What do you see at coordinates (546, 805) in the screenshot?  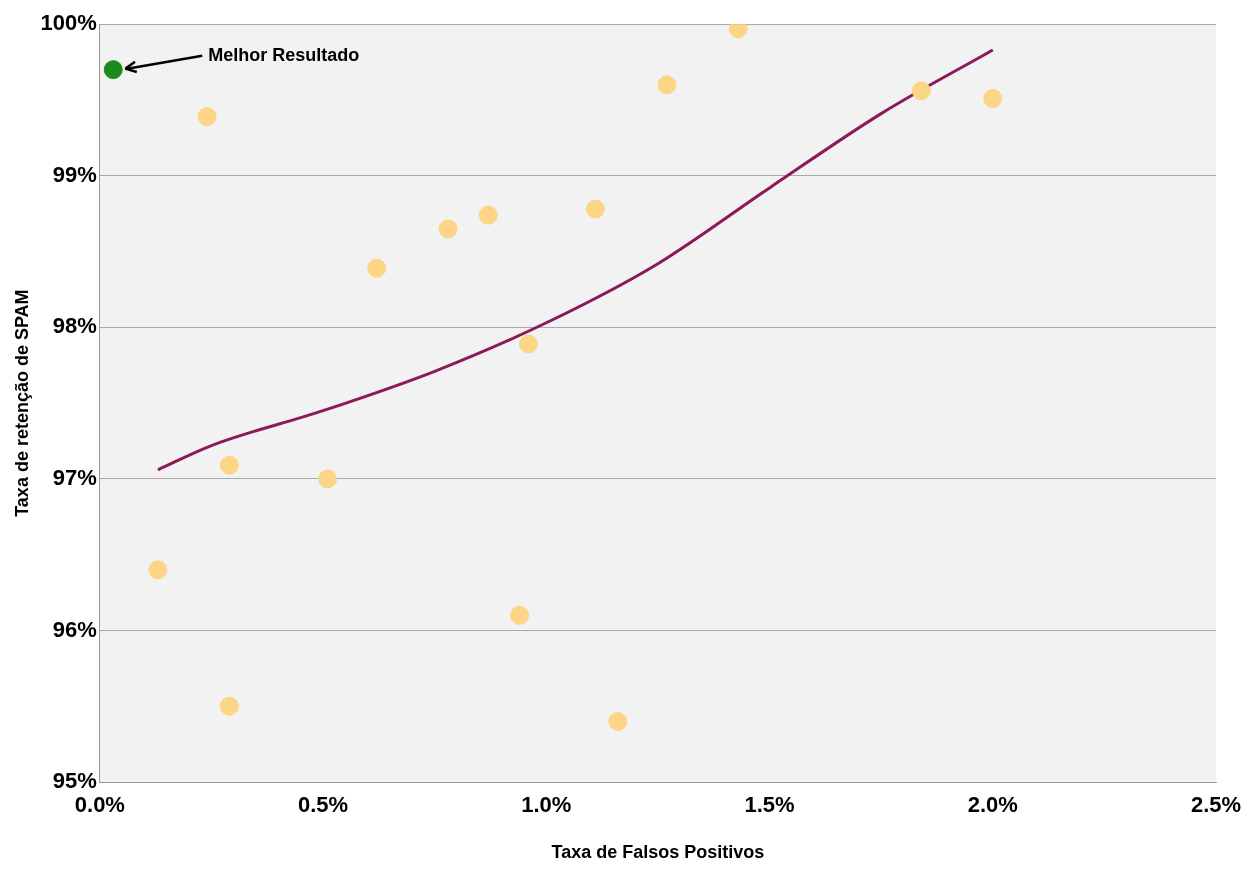 I see `x-tick-label: 1.0%` at bounding box center [546, 805].